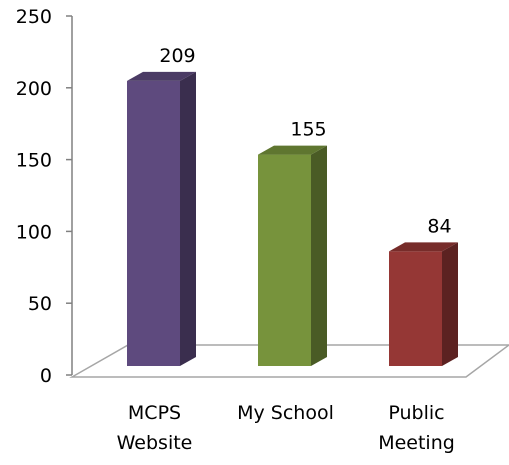  What do you see at coordinates (154, 413) in the screenshot?
I see `category-label: MCPS` at bounding box center [154, 413].